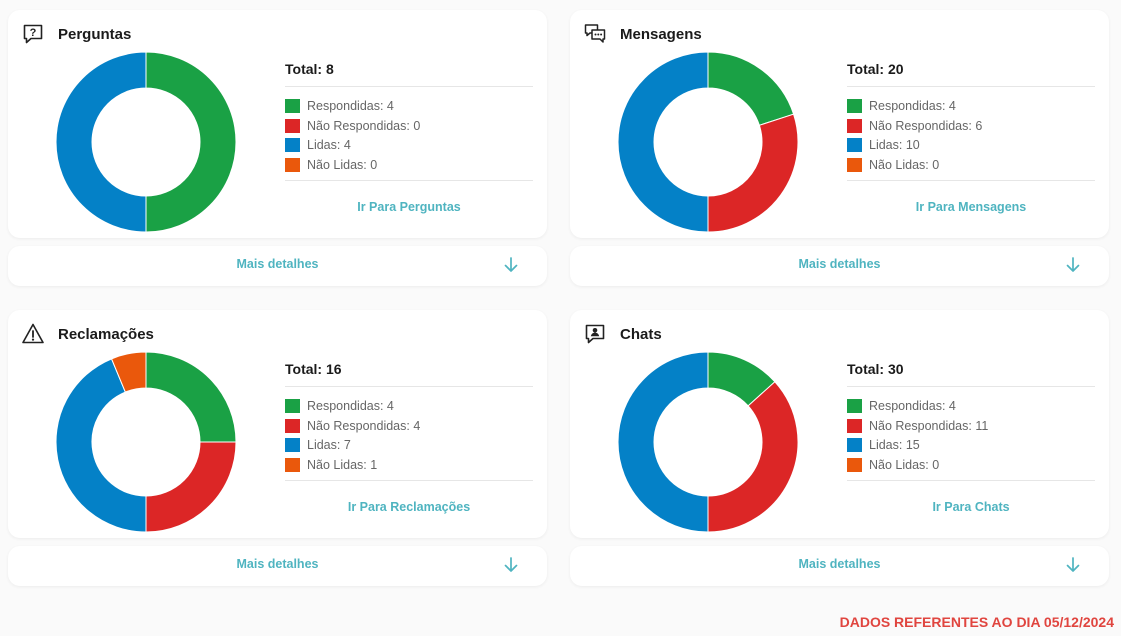 The width and height of the screenshot is (1121, 636). What do you see at coordinates (894, 145) in the screenshot?
I see `legend-label: Lidas: 10` at bounding box center [894, 145].